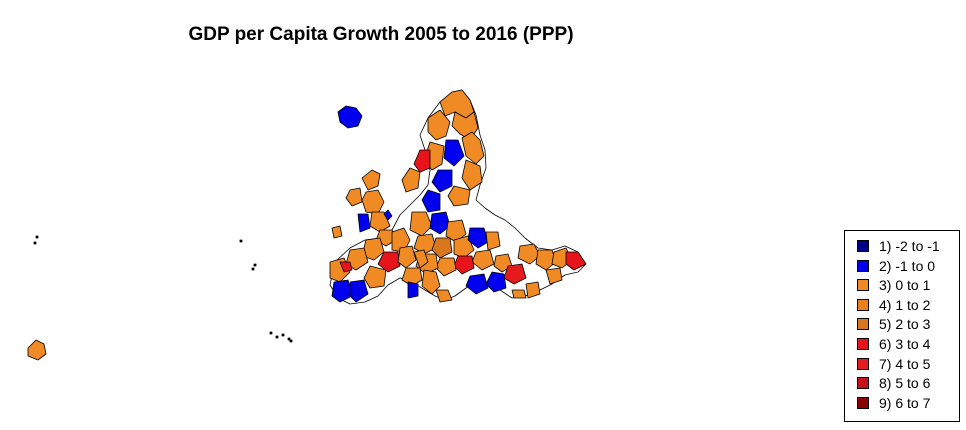 This screenshot has width=966, height=430. Describe the element at coordinates (381, 34) in the screenshot. I see `map-title: GDP per Capita Growth 2005 to 2016 (PPP)` at that location.